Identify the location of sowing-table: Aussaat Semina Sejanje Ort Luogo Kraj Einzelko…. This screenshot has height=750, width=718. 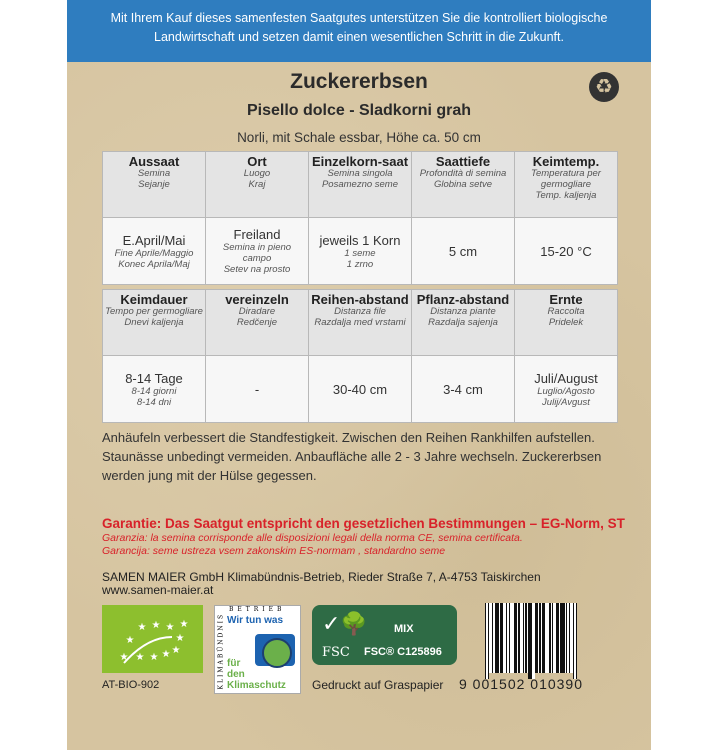
(360, 218).